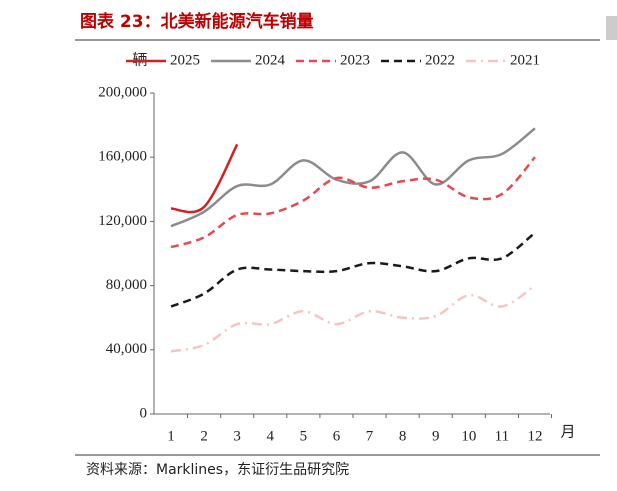 The height and width of the screenshot is (491, 617). What do you see at coordinates (440, 60) in the screenshot?
I see `legend-label: 2022` at bounding box center [440, 60].